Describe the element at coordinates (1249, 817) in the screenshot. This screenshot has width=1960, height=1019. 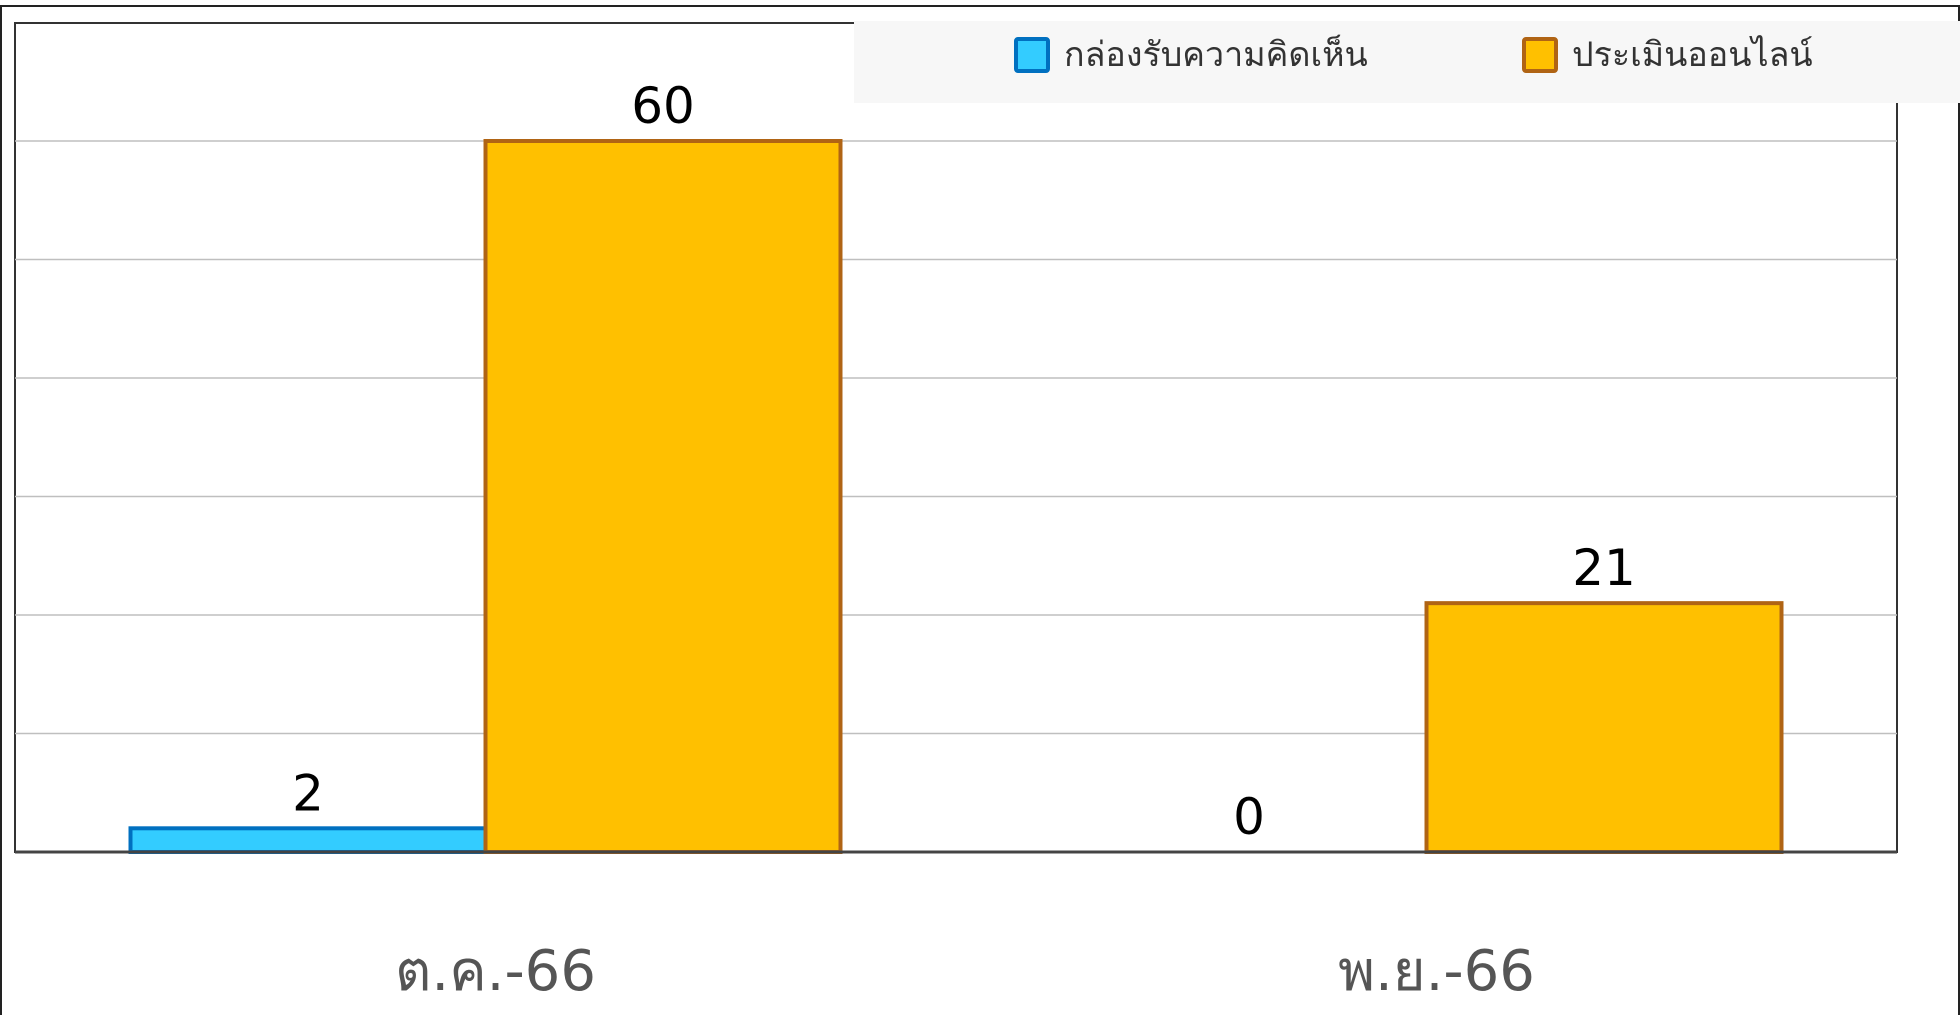
I see `data-label-1-2: 0` at that location.